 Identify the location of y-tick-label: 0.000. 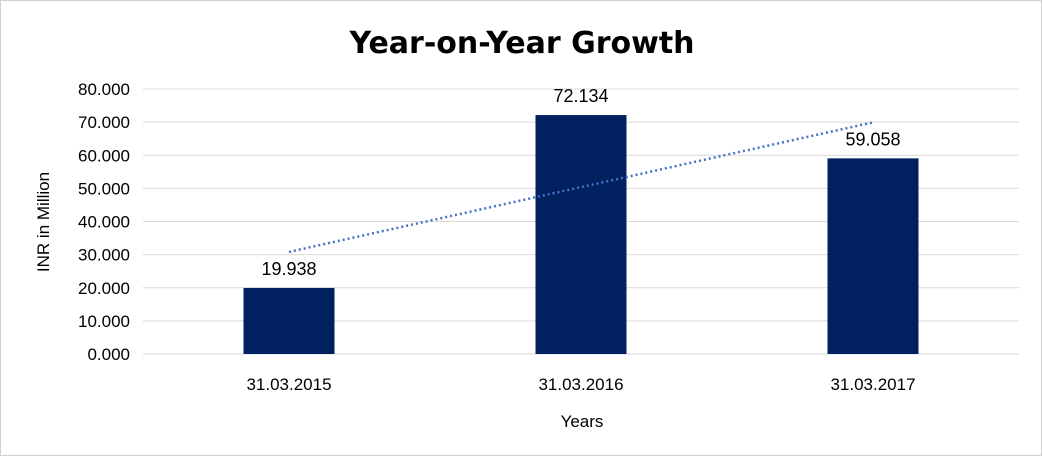
(108, 354).